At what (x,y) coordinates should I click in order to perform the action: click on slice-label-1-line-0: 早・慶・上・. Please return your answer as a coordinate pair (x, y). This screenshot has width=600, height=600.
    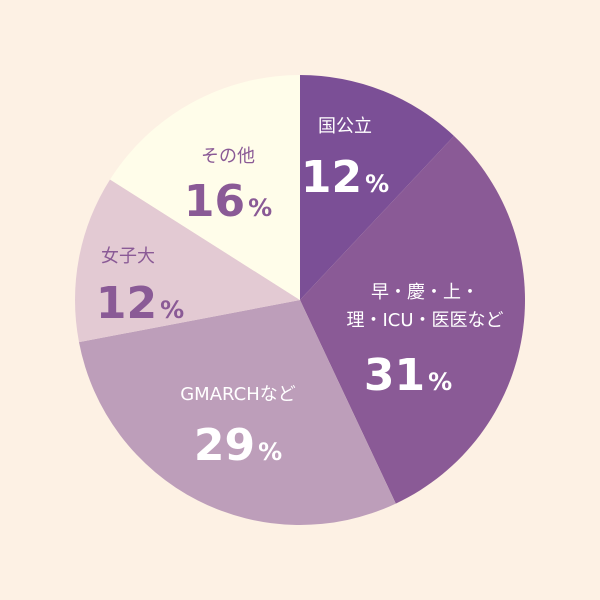
    Looking at the image, I should click on (425, 292).